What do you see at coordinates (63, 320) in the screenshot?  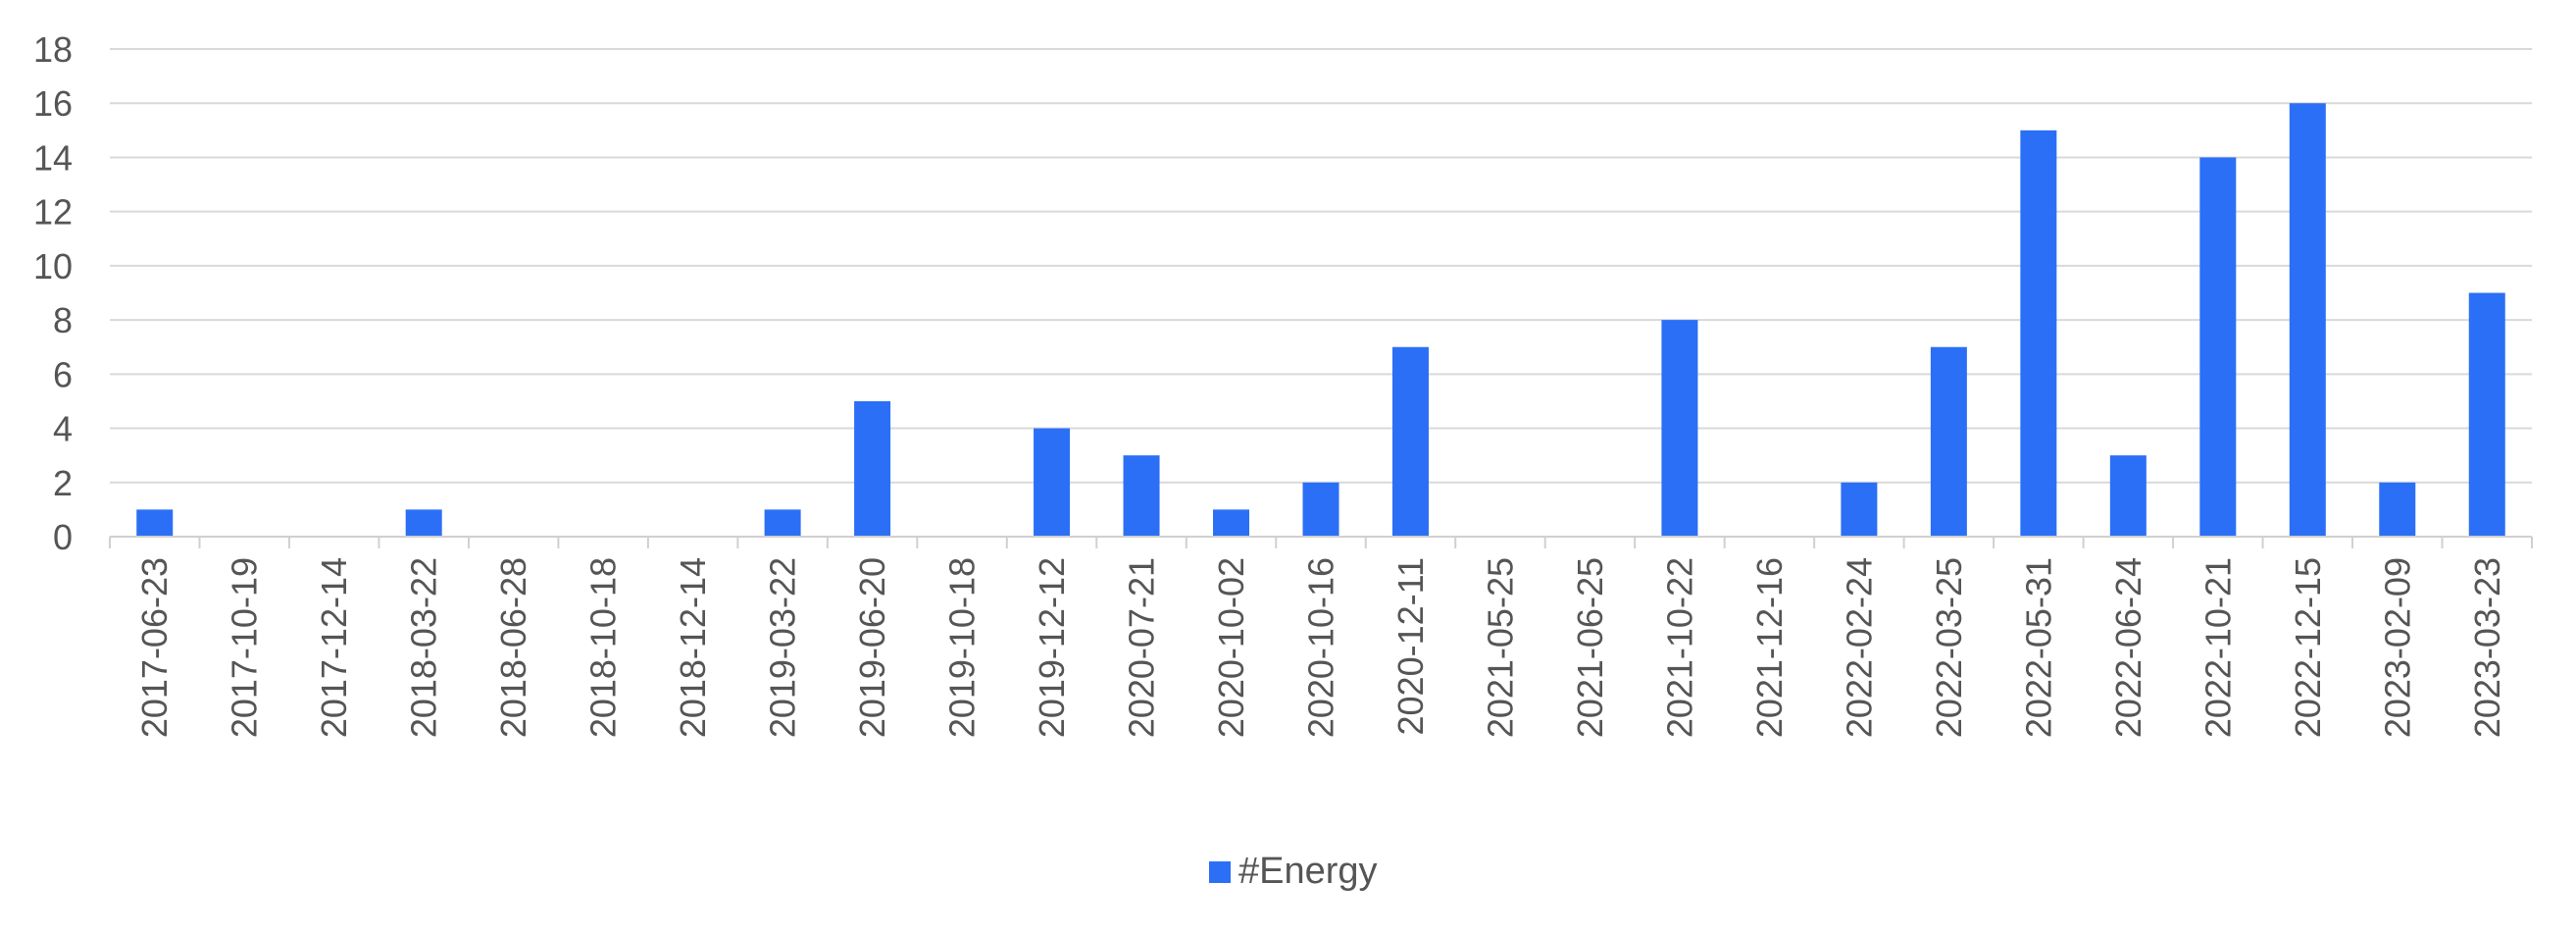 I see `y-tick-label: 8` at bounding box center [63, 320].